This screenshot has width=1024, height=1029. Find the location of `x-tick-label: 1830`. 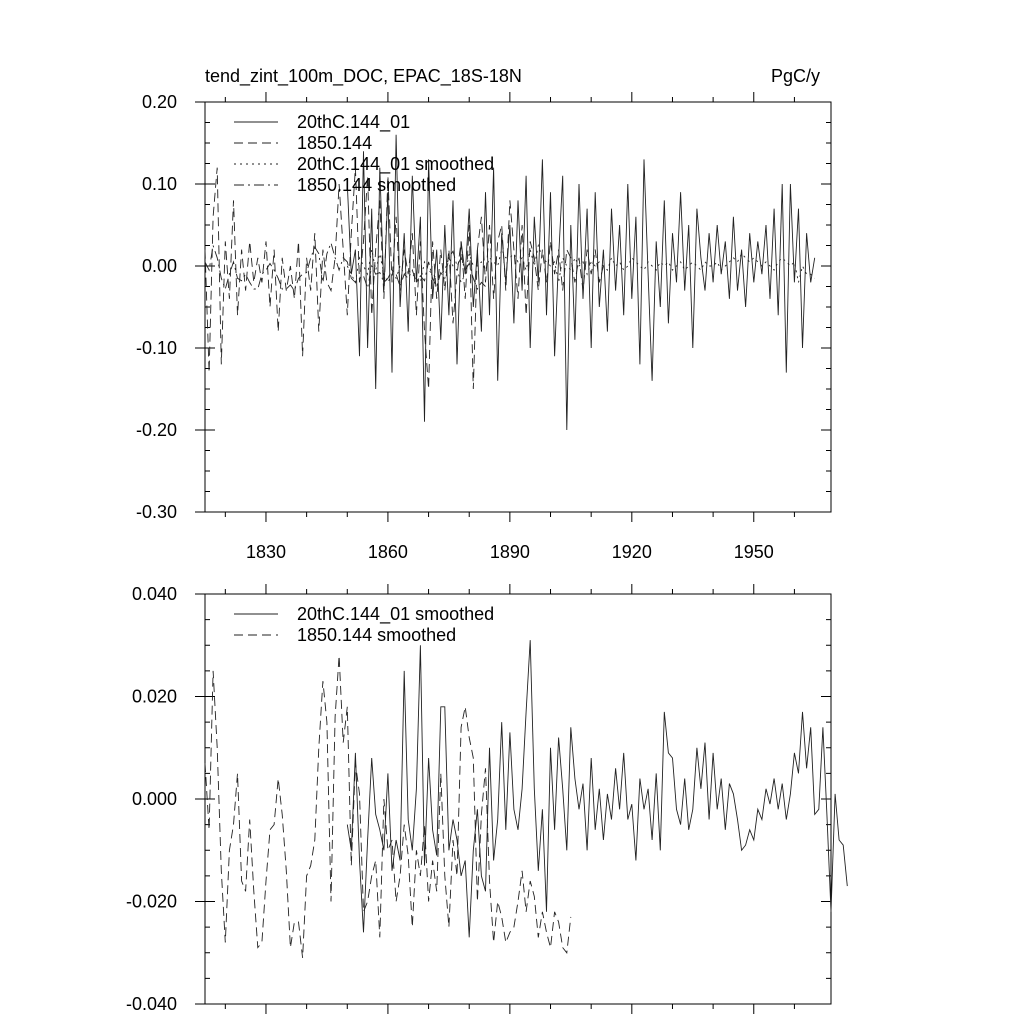

x-tick-label: 1830 is located at coordinates (266, 552).